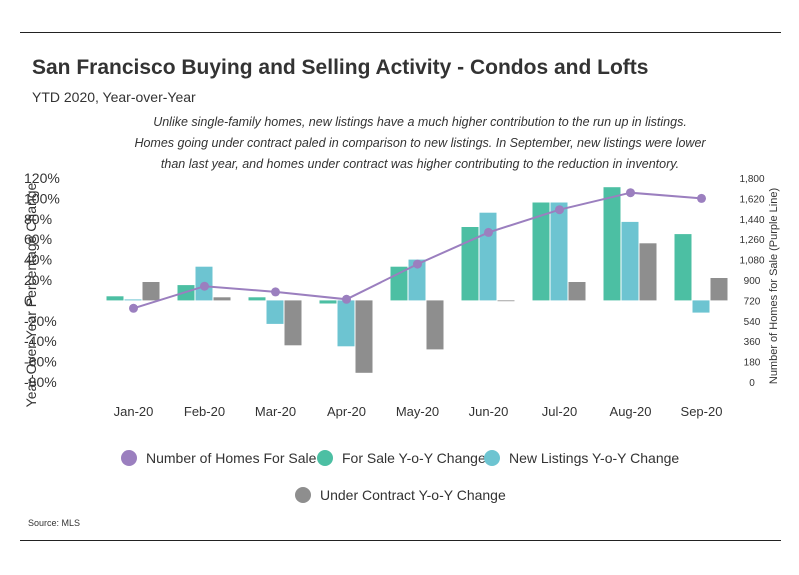 This screenshot has height=575, width=799. Describe the element at coordinates (40, 362) in the screenshot. I see `y-tick-label: -60%` at that location.